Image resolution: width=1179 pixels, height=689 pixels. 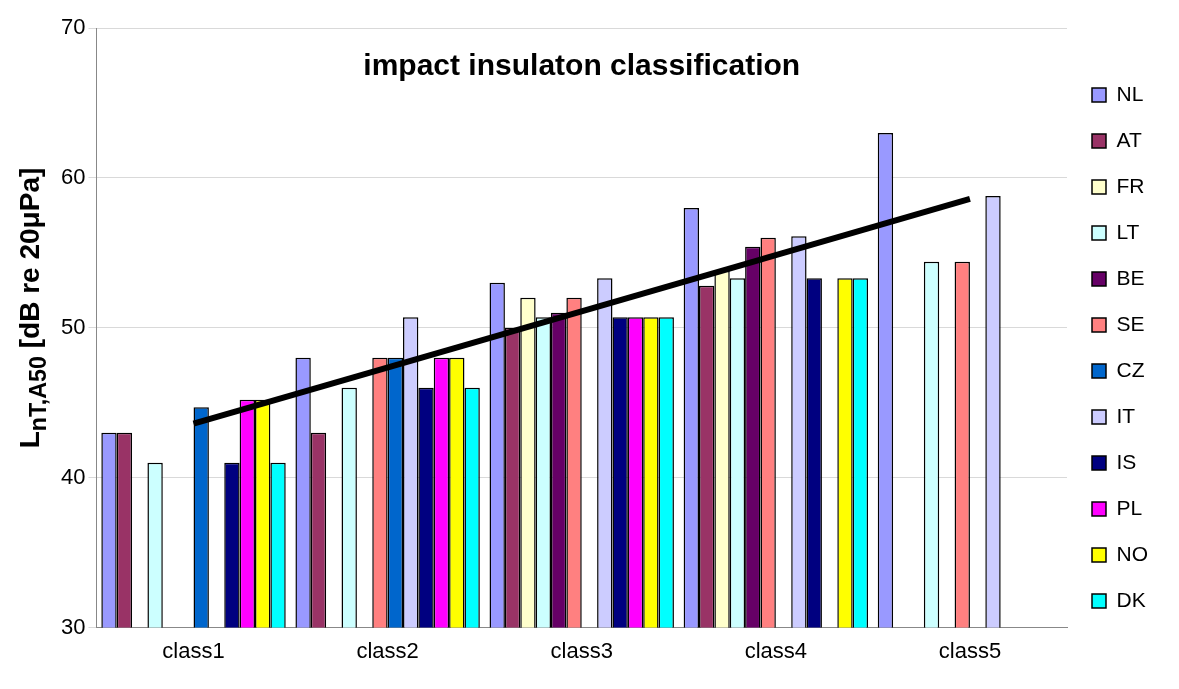 I want to click on text: impact insulaton classification, so click(x=582, y=65).